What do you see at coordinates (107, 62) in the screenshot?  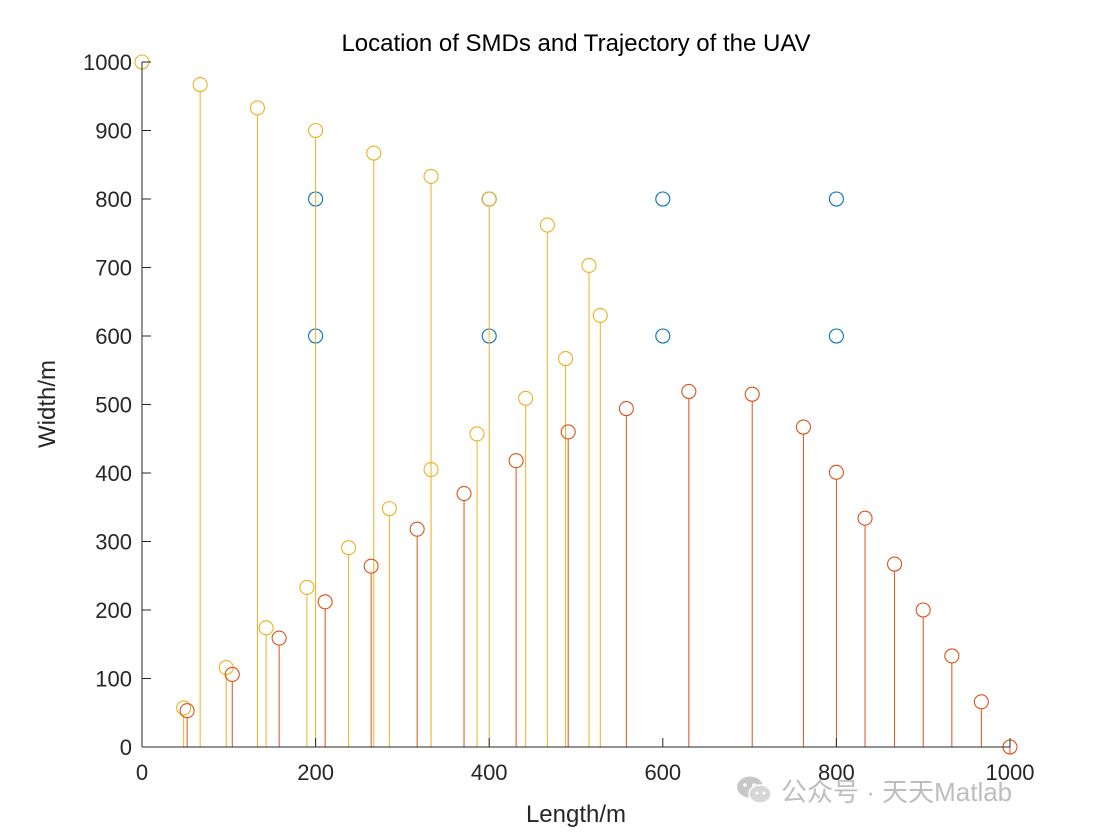 I see `y-tick-label: 1000` at bounding box center [107, 62].